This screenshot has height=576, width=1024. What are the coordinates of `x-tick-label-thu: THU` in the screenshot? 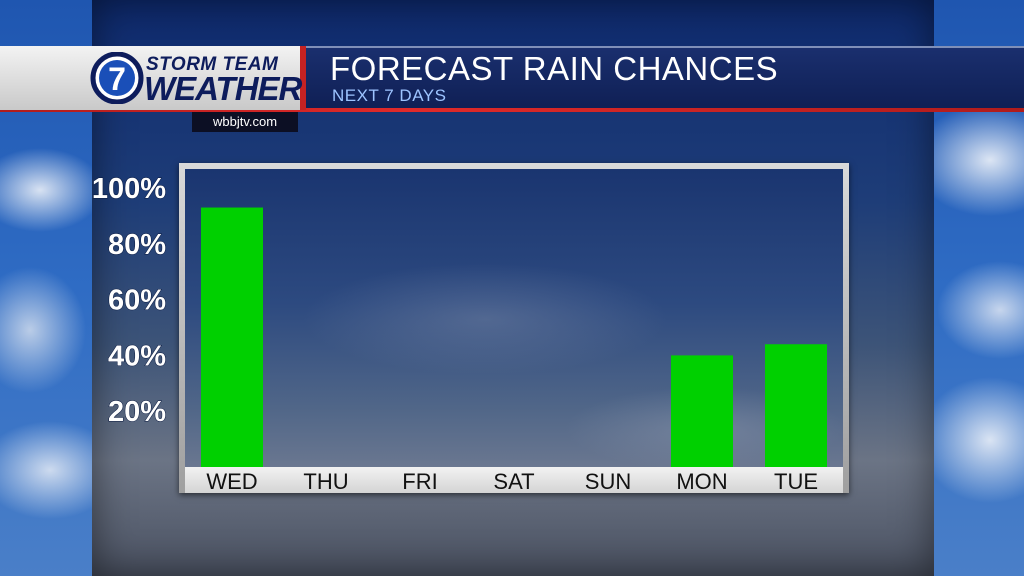 It's located at (325, 481).